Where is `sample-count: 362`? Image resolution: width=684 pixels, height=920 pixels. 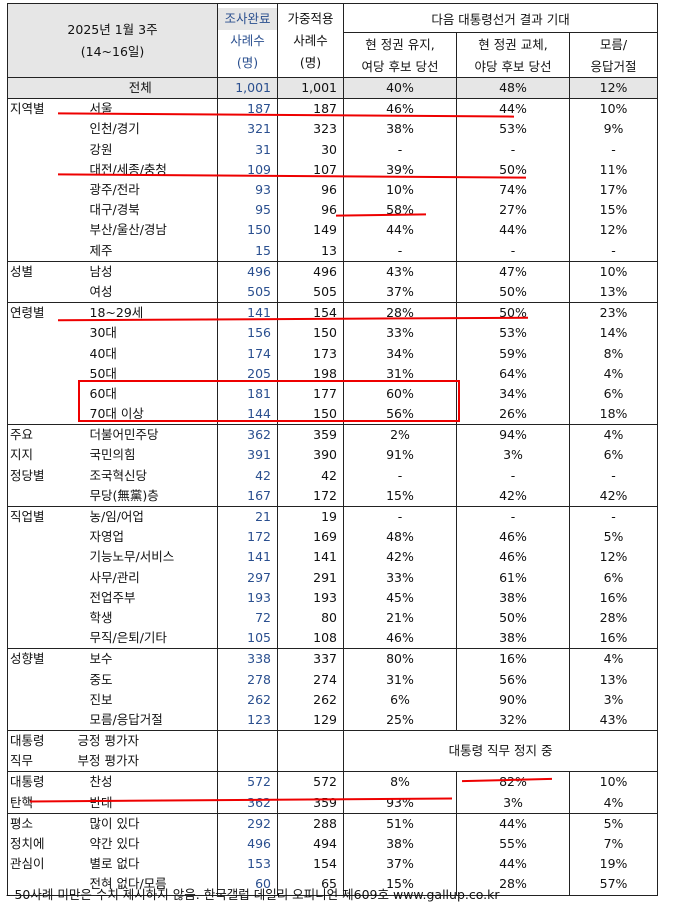
sample-count: 362 is located at coordinates (248, 803).